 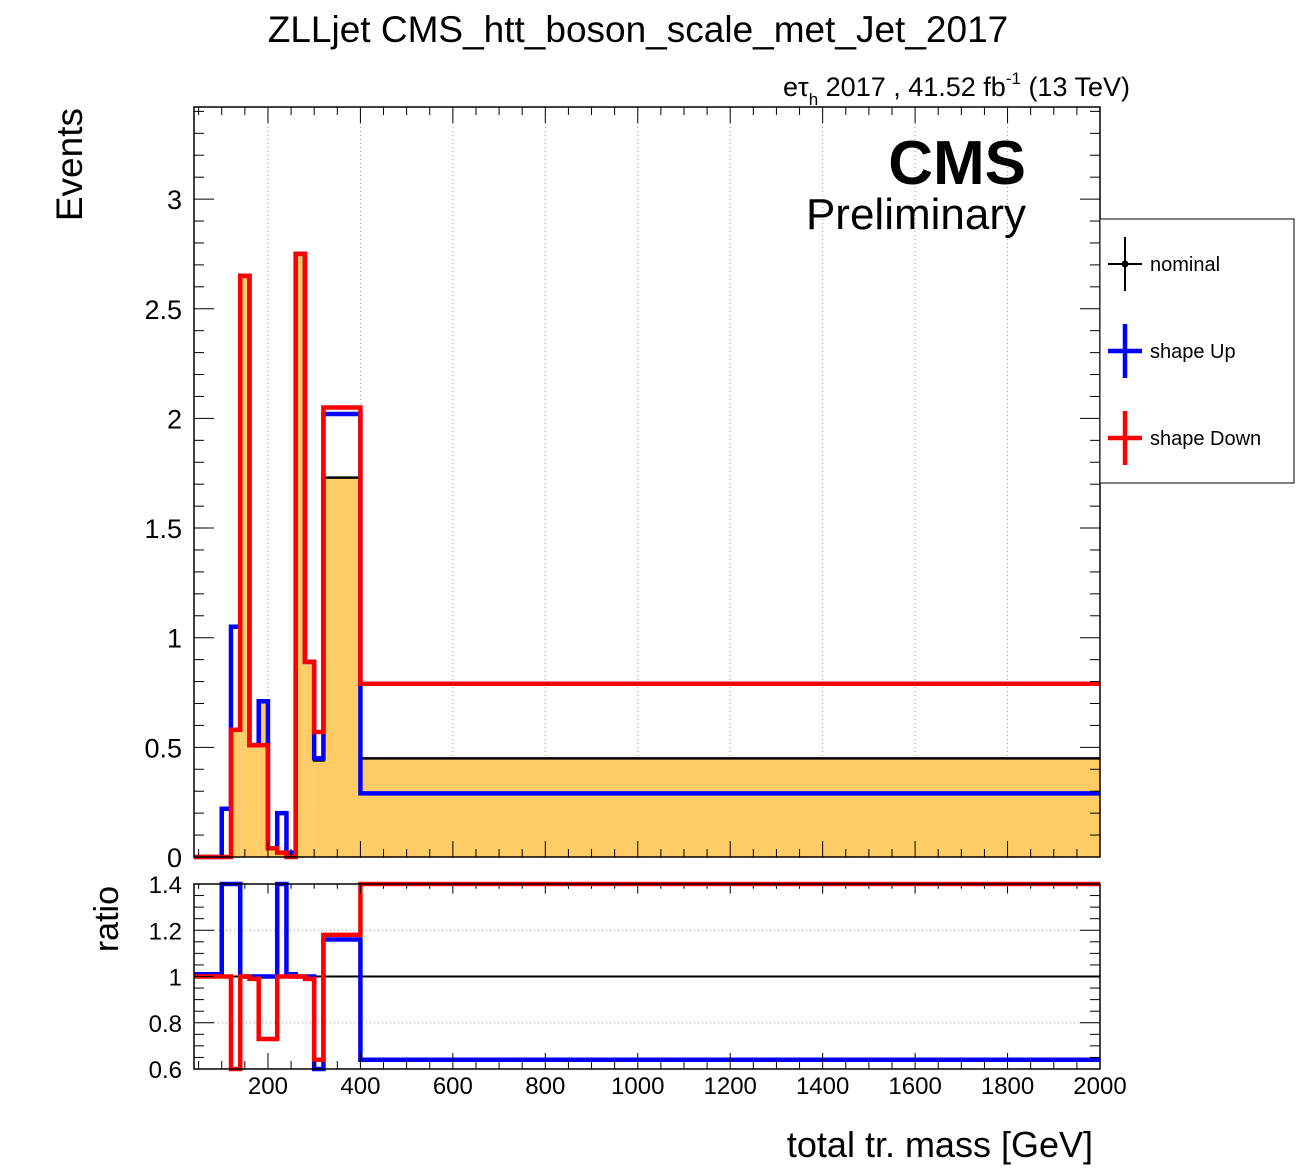 I want to click on lumi-sup: -1, so click(x=1013, y=78).